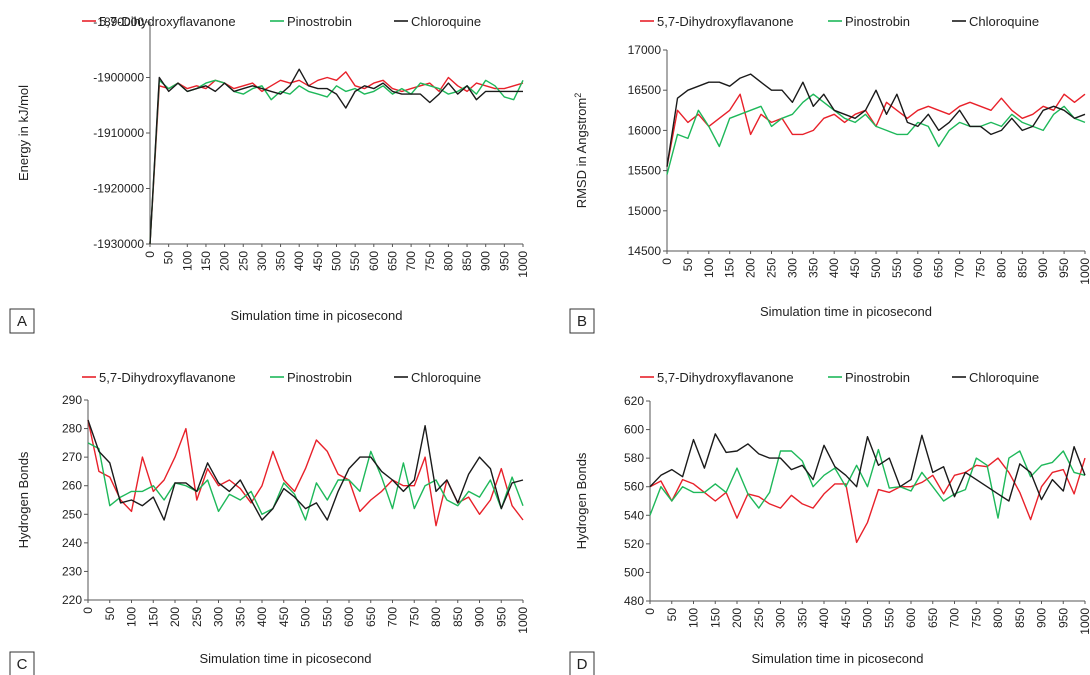 This screenshot has height=675, width=1090. Describe the element at coordinates (72, 514) in the screenshot. I see `y-tick-label: 250` at that location.